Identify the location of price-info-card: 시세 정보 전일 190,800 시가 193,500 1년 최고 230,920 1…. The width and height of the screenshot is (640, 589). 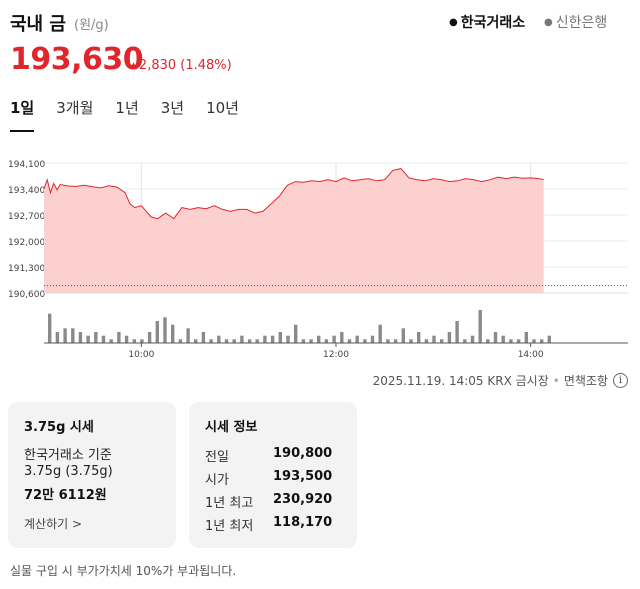
(273, 475).